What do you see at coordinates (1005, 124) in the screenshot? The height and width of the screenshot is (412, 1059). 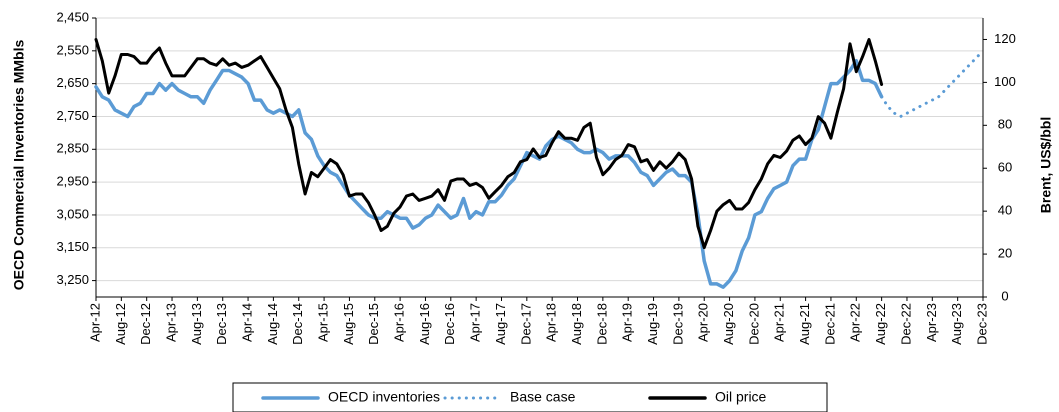 I see `y2-tick-label: 80` at bounding box center [1005, 124].